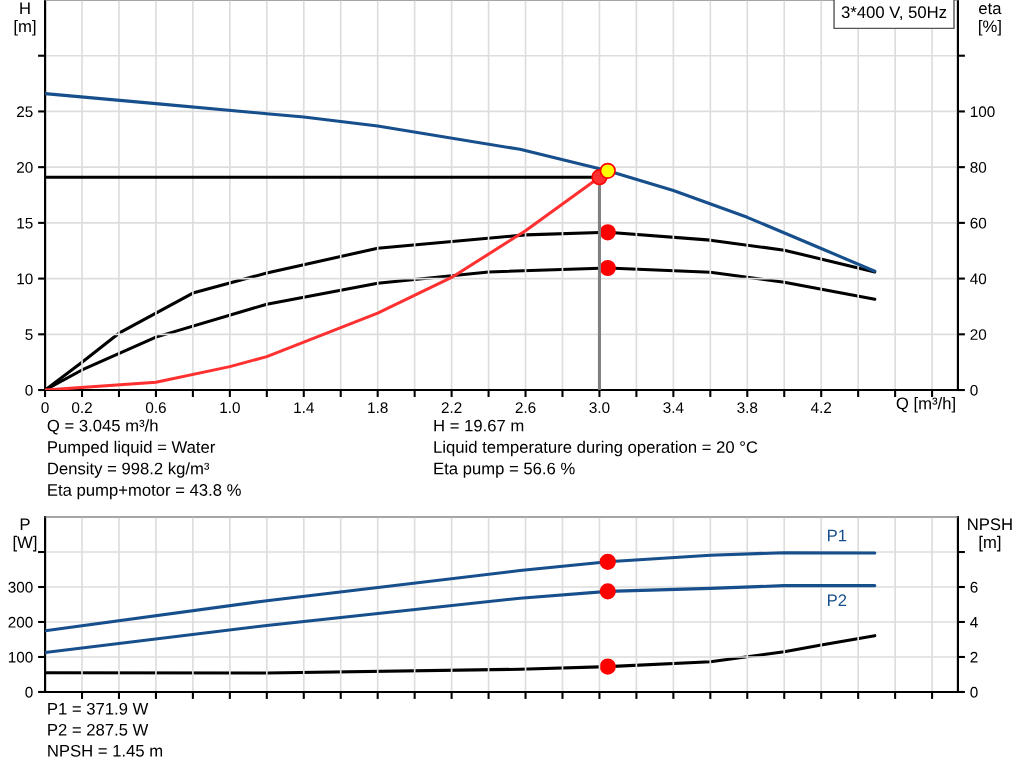  I want to click on y2-tick-label: 100, so click(982, 112).